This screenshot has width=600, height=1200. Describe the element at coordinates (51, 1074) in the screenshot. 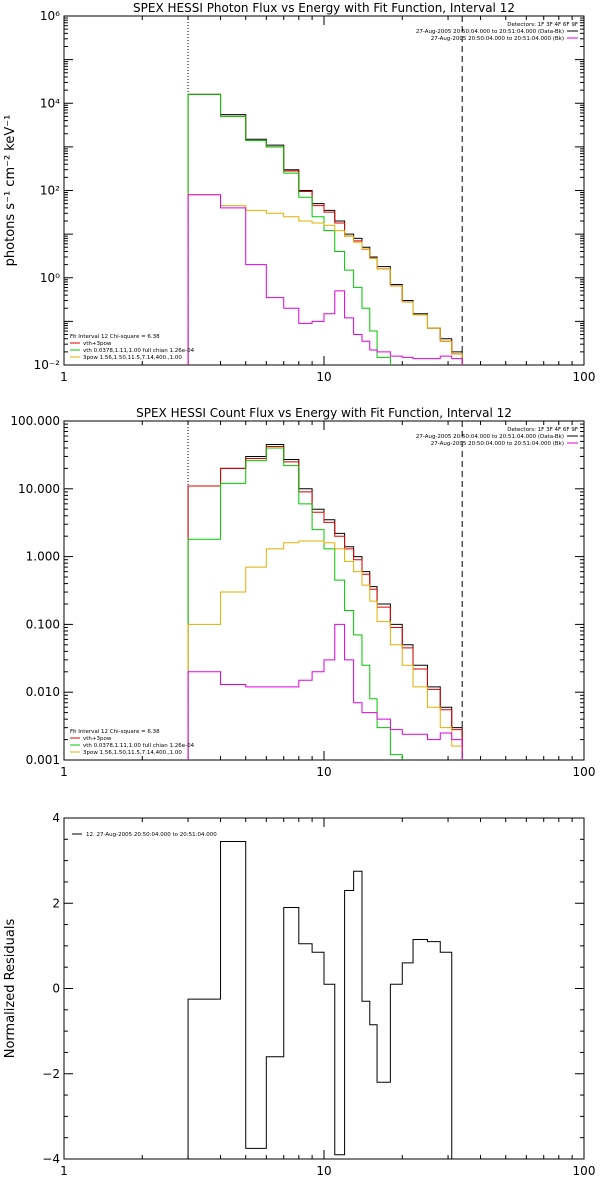

I see `y-tick-label: −2` at that location.